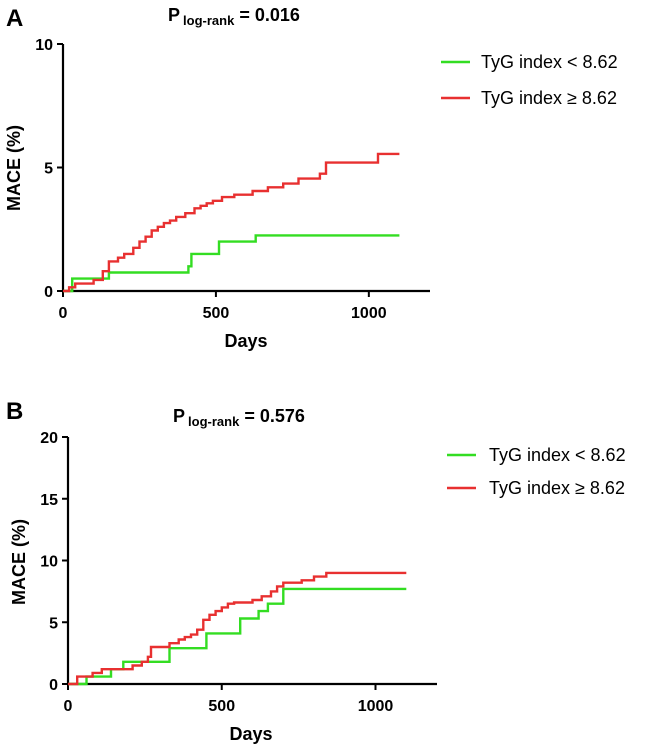  I want to click on panel-b-xtick-label: 1000, so click(376, 706).